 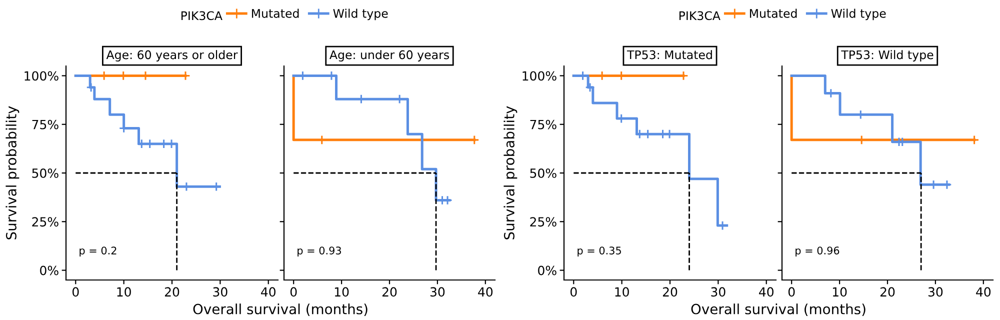 I want to click on annotation: p = 0.93, so click(x=319, y=251).